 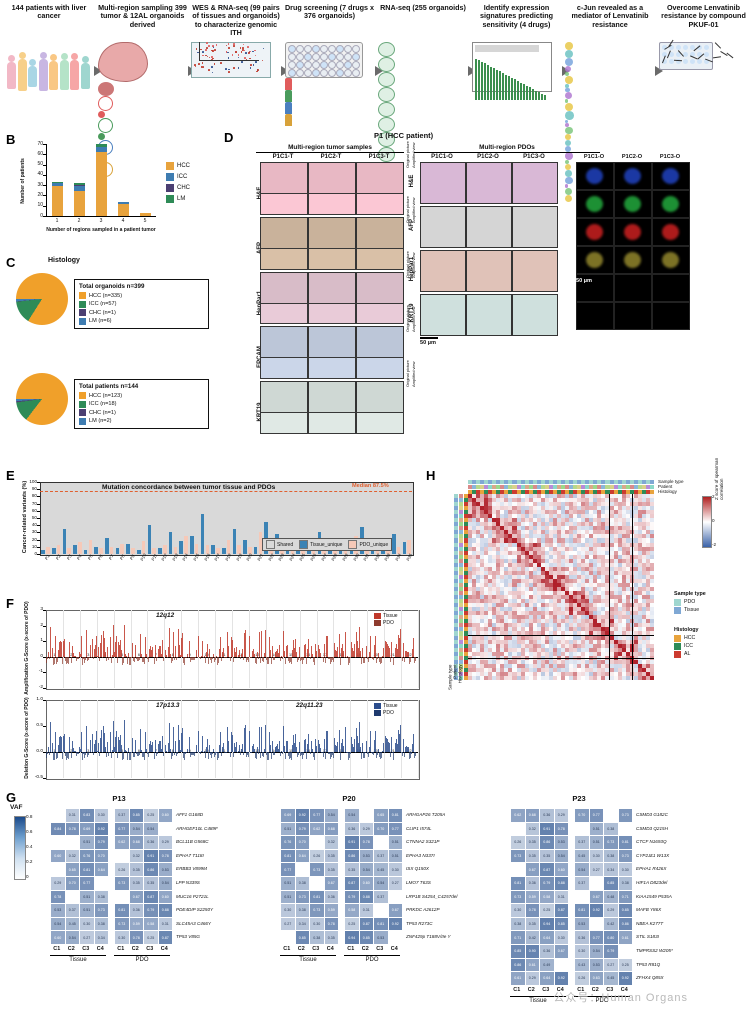 What do you see at coordinates (596, 842) in the screenshot?
I see `panel-g-cell-2-2-5: 0.51` at bounding box center [596, 842].